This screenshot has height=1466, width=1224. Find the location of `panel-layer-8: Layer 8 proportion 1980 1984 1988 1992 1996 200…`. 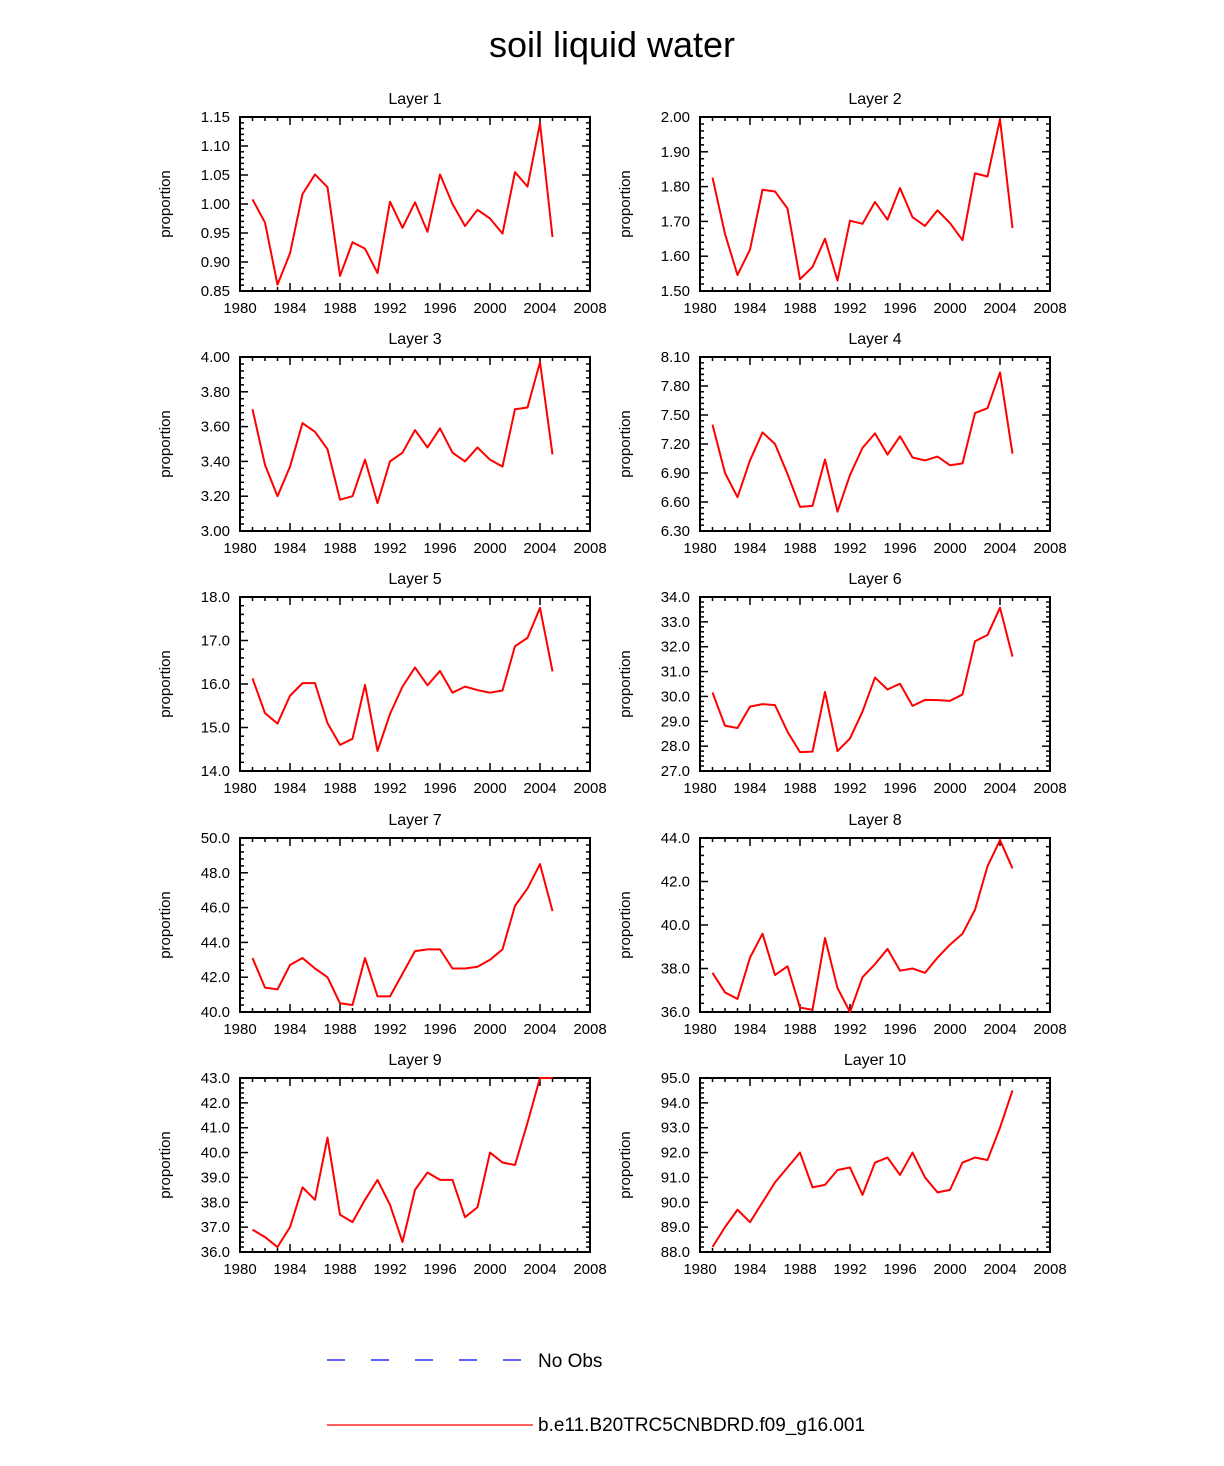

panel-layer-8: Layer 8 proportion 1980 1984 1988 1992 1996 200… is located at coordinates (842, 925).